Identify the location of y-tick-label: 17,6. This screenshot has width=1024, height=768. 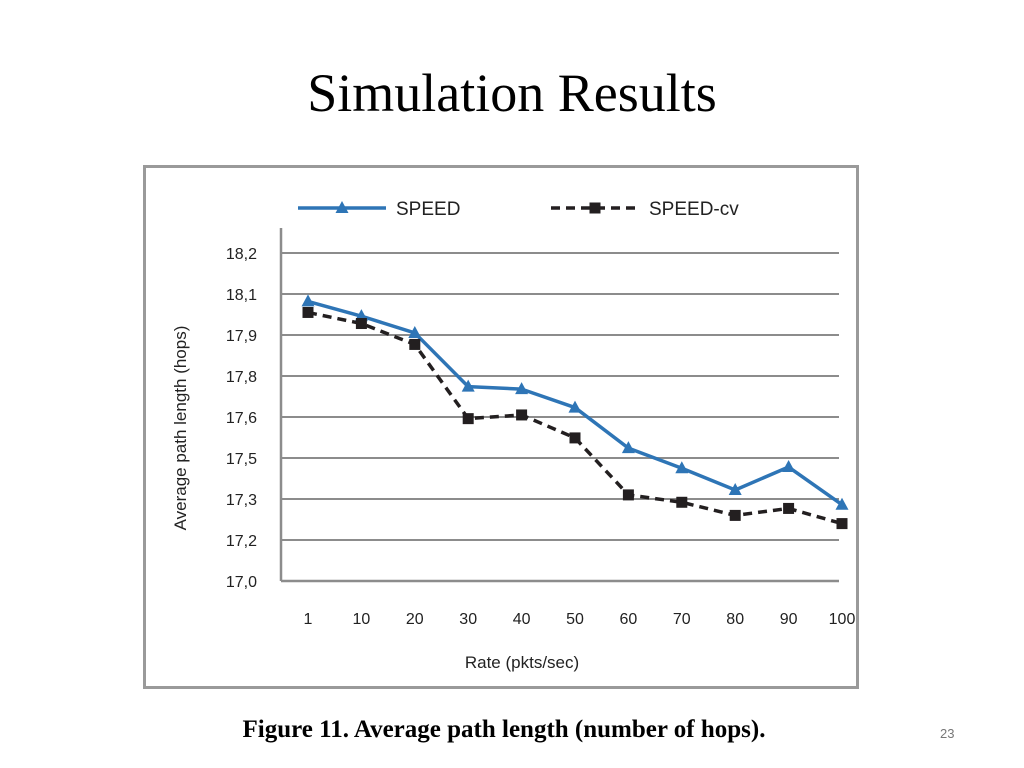
(241, 418).